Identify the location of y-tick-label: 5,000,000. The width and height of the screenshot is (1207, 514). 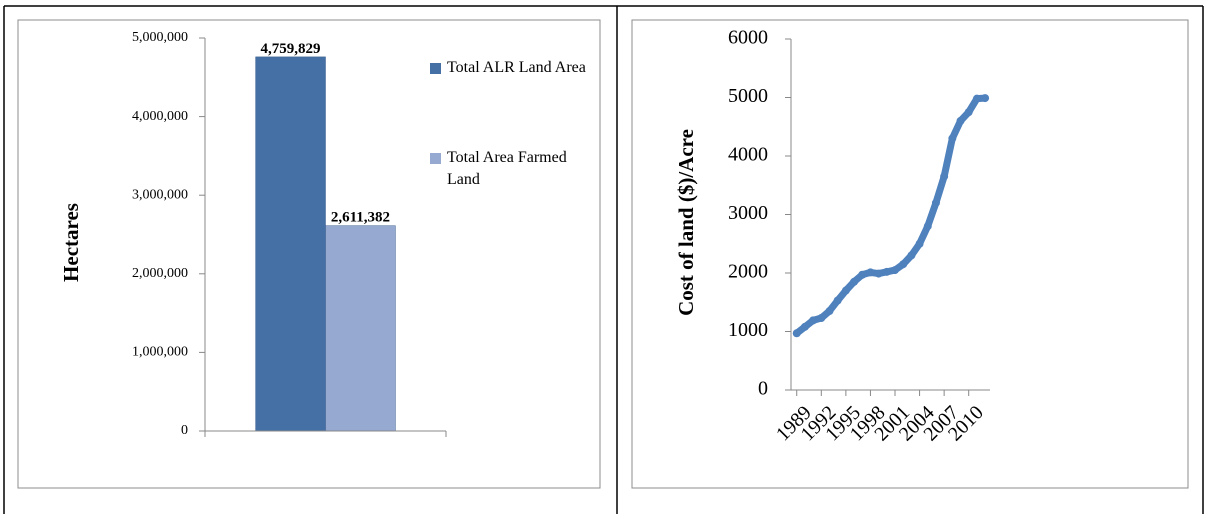
(160, 37).